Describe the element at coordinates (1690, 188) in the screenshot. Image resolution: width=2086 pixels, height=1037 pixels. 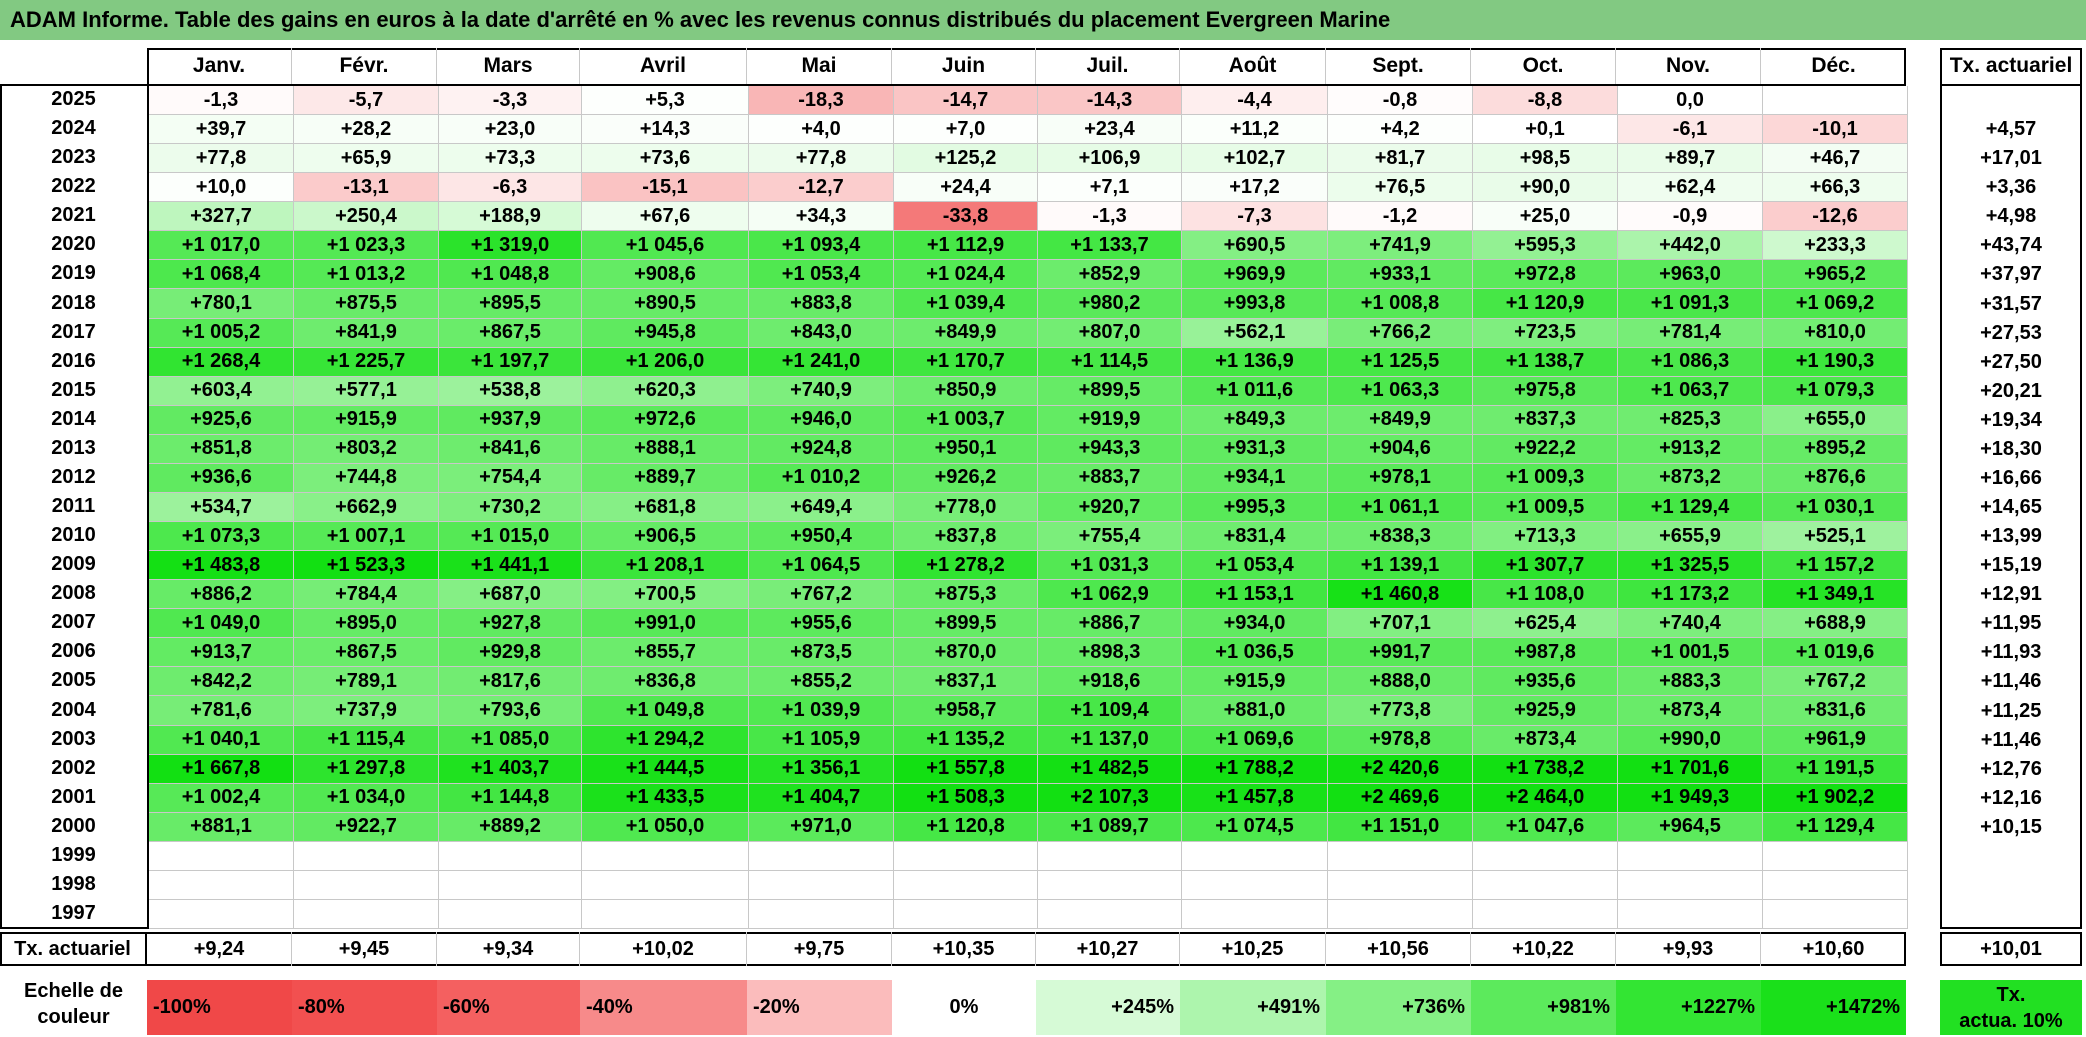
I see `gain-cell: +62,4` at that location.